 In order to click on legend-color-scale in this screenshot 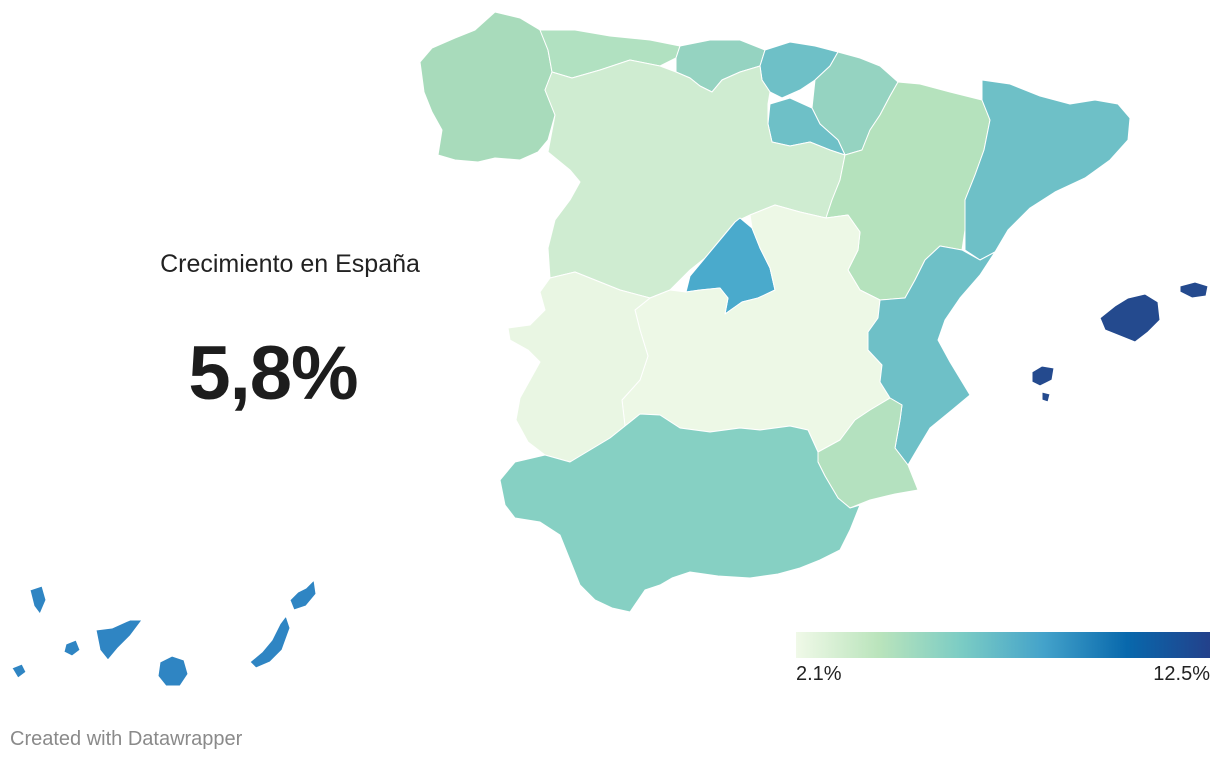, I will do `click(1003, 645)`.